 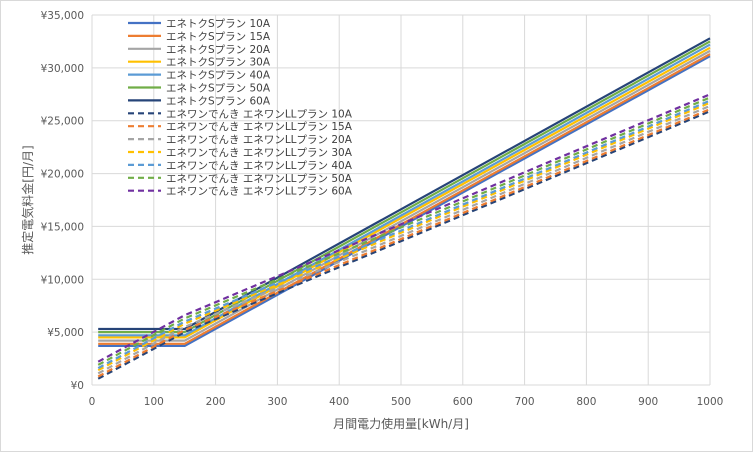 What do you see at coordinates (62, 227) in the screenshot?
I see `y-tick-label: ¥15,000` at bounding box center [62, 227].